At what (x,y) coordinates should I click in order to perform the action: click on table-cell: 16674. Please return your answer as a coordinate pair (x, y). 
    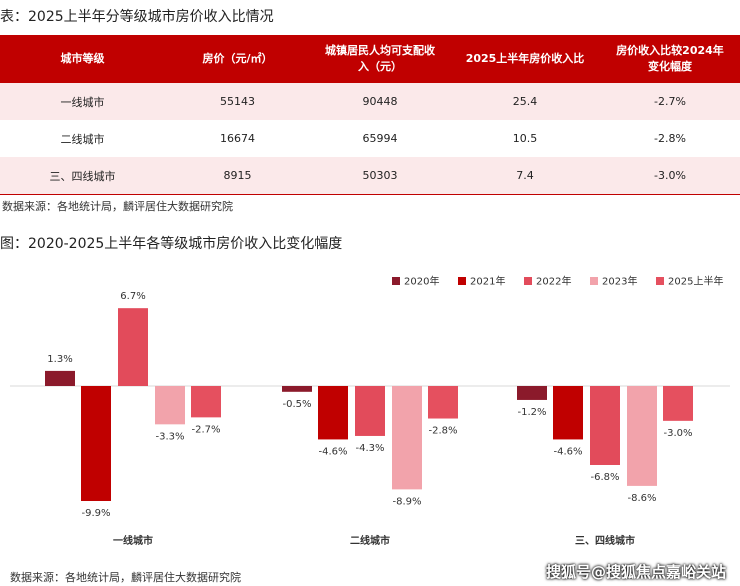
    Looking at the image, I should click on (237, 138).